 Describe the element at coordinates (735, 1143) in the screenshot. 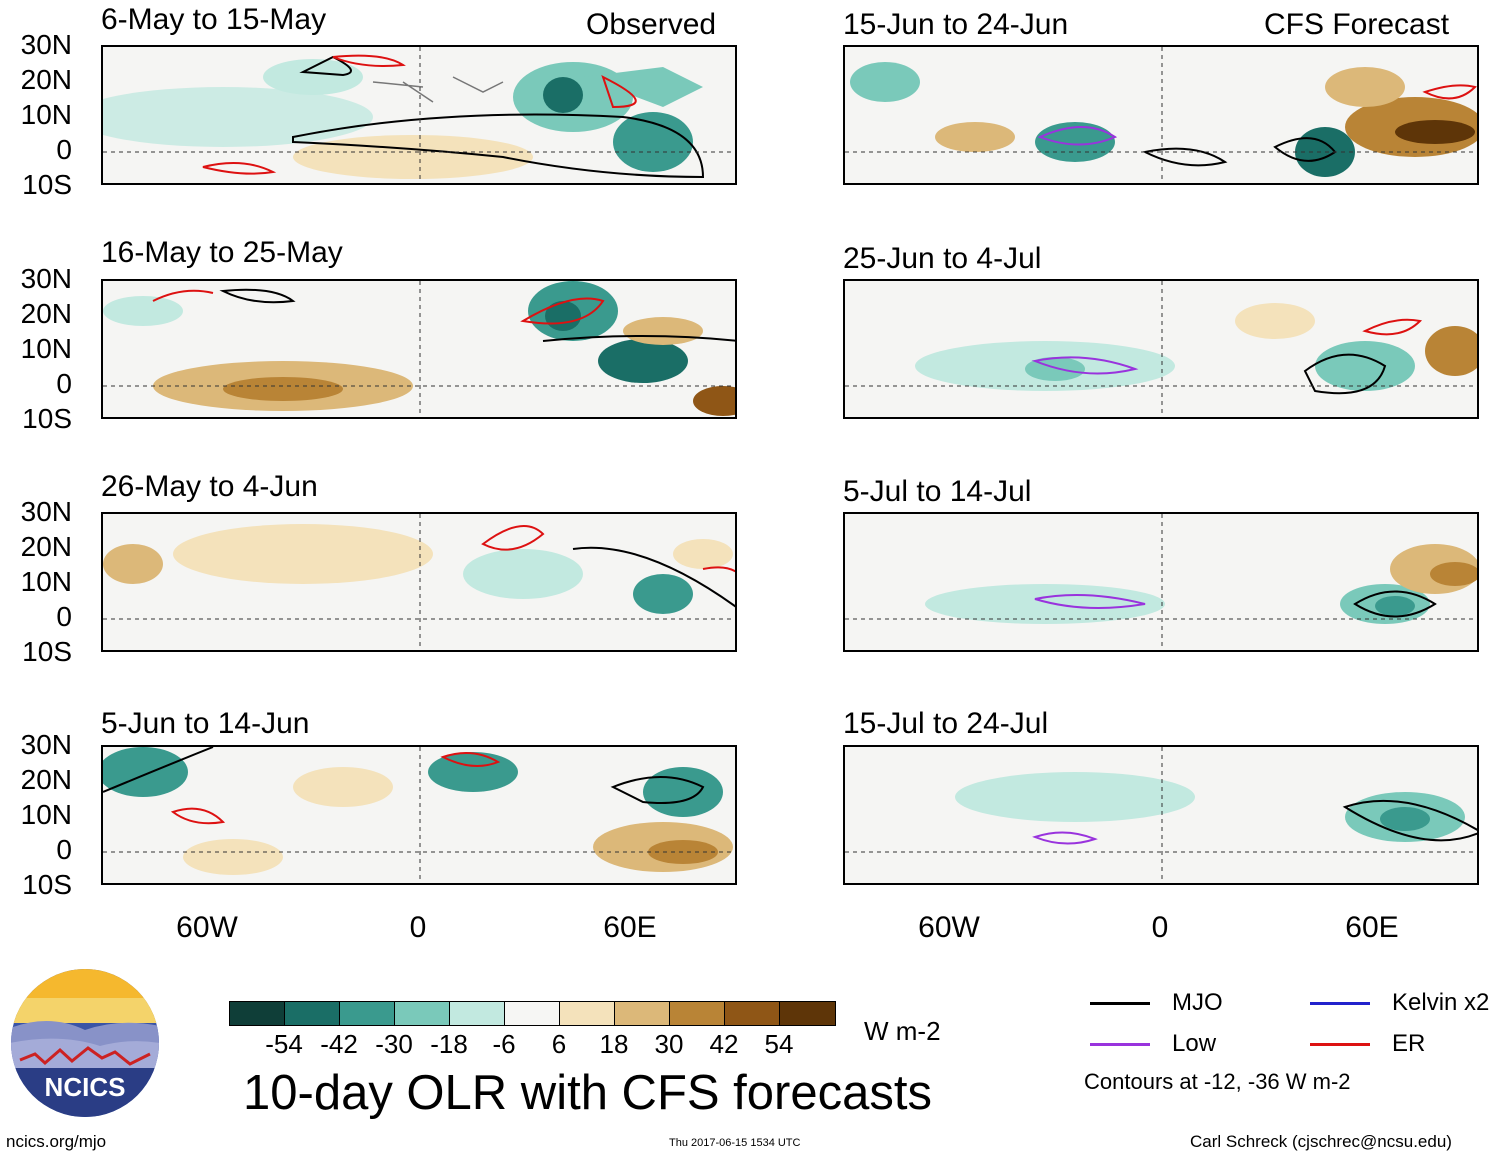

I see `footer-timestamp: Thu 2017-06-15 1534 UTC` at that location.